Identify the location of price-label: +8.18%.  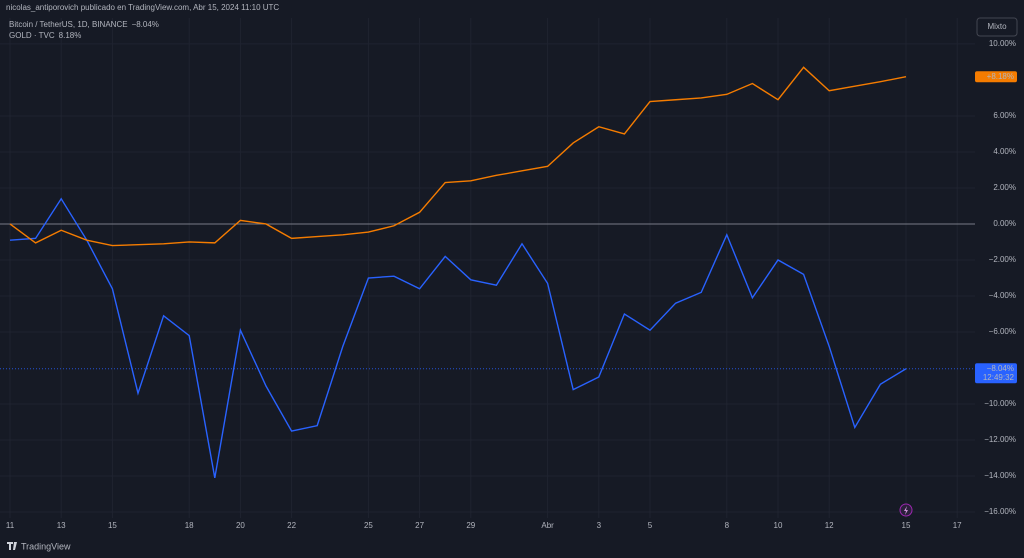
(1000, 76).